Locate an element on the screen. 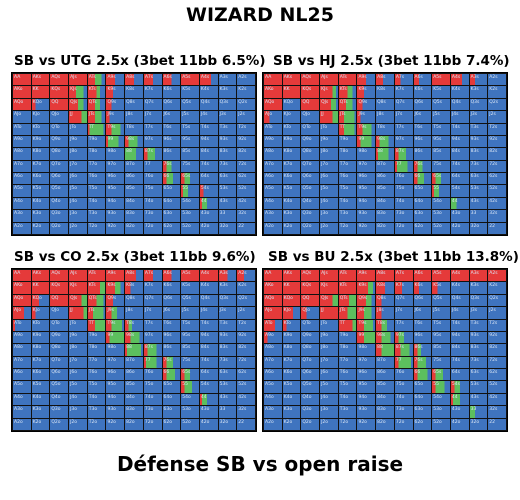 The width and height of the screenshot is (520, 500). hand-label: 74s is located at coordinates (204, 164).